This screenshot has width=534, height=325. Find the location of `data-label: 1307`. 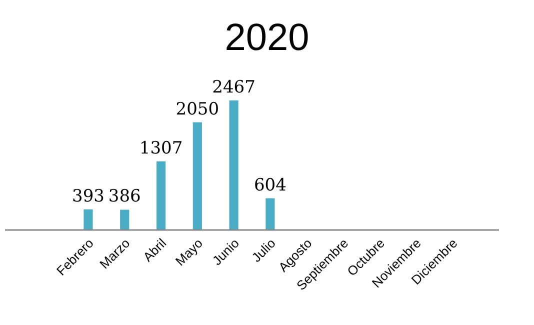

data-label: 1307 is located at coordinates (161, 148).